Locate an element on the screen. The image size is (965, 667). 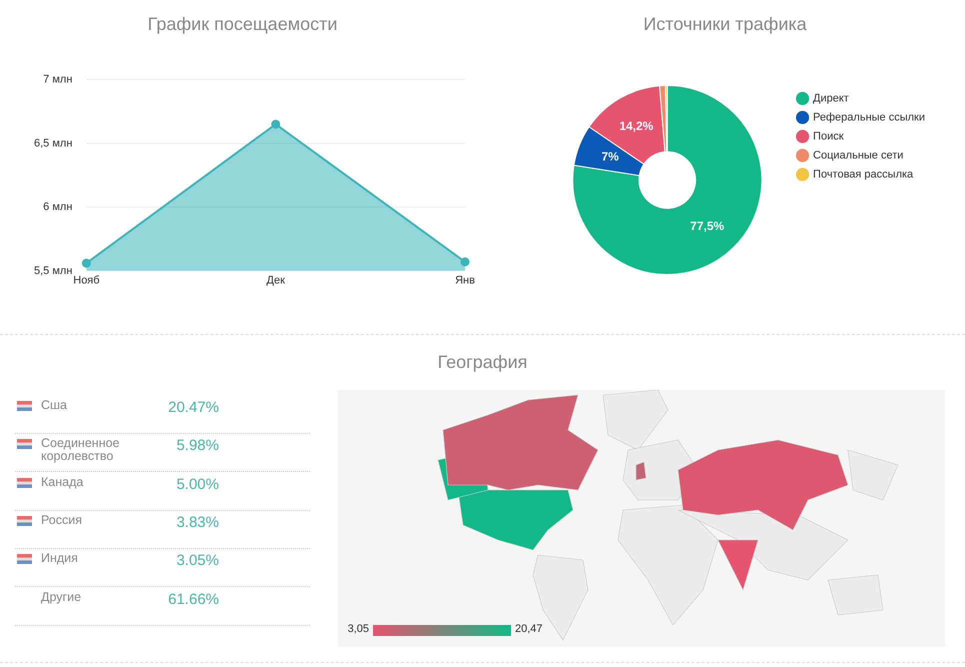
data-label: 14,2% is located at coordinates (636, 126).